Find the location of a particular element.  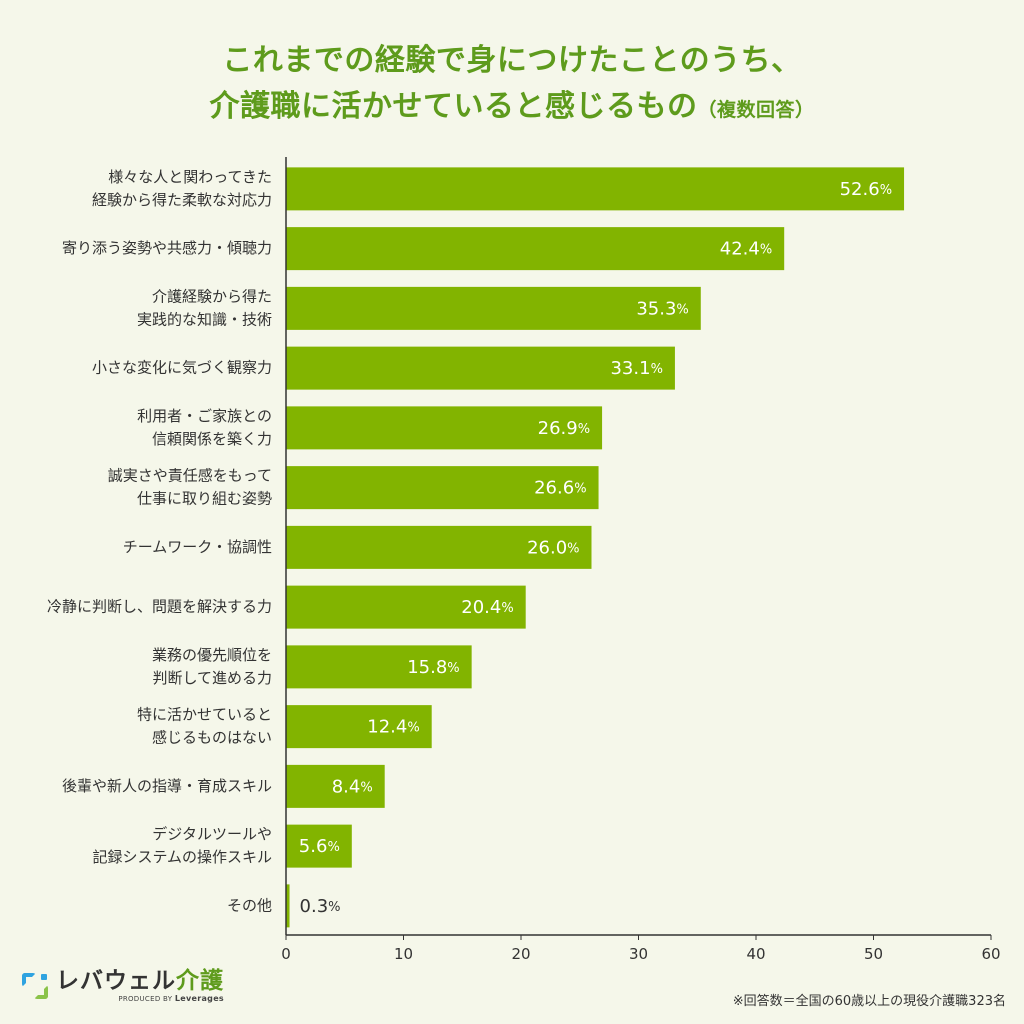

logo-sub-brand: Leverages is located at coordinates (199, 998).